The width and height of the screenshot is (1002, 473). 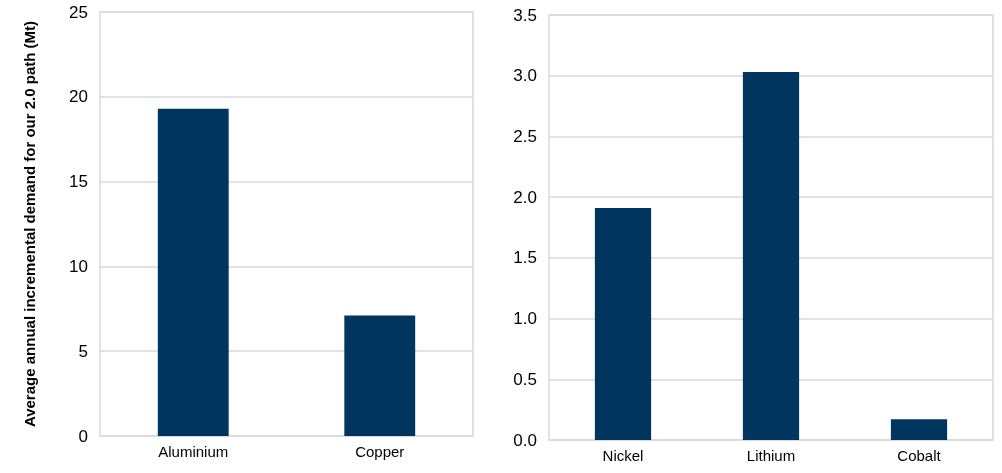 I want to click on x-tick-label: Cobalt, so click(x=919, y=455).